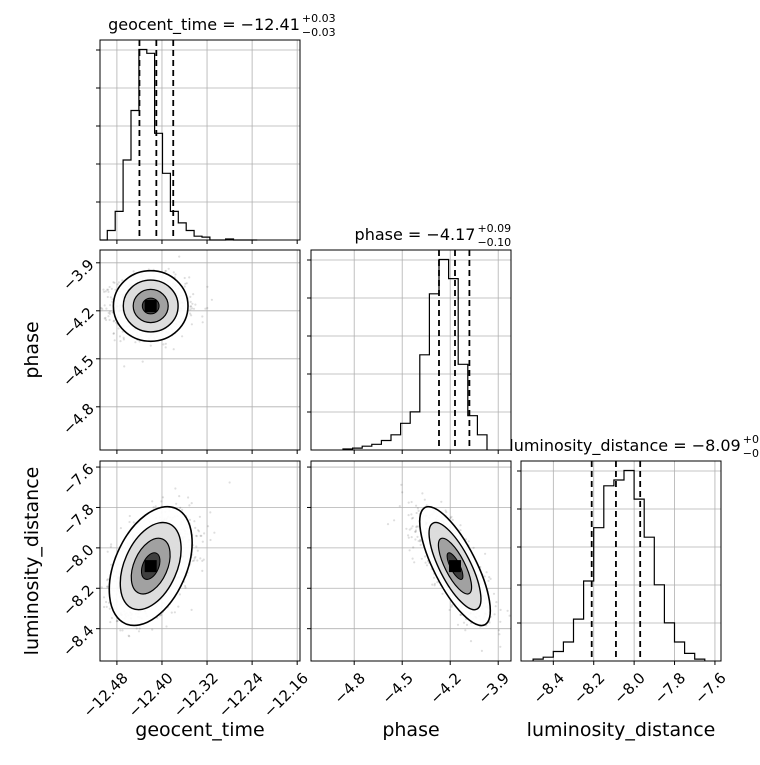  Describe the element at coordinates (165, 559) in the screenshot. I see `scatter-geocent_time-vs-luminosity_distance-content` at that location.